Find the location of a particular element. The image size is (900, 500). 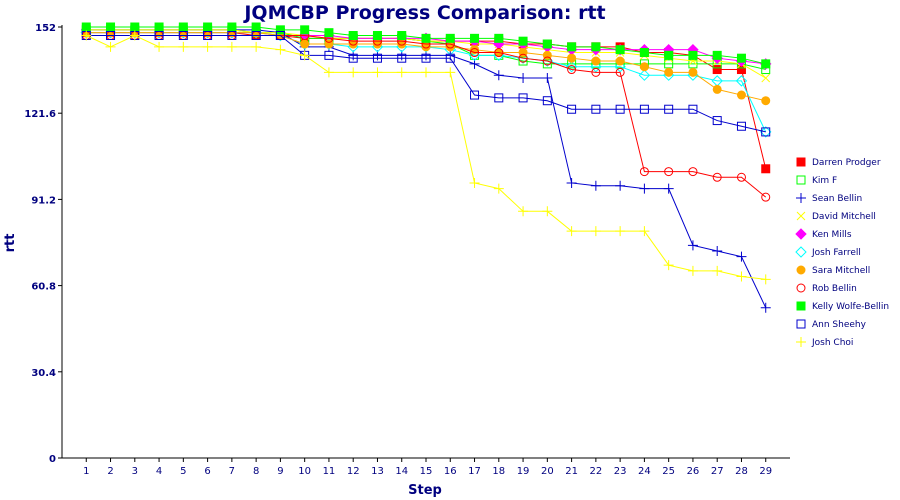

x-tick-label: 21 is located at coordinates (571, 471).